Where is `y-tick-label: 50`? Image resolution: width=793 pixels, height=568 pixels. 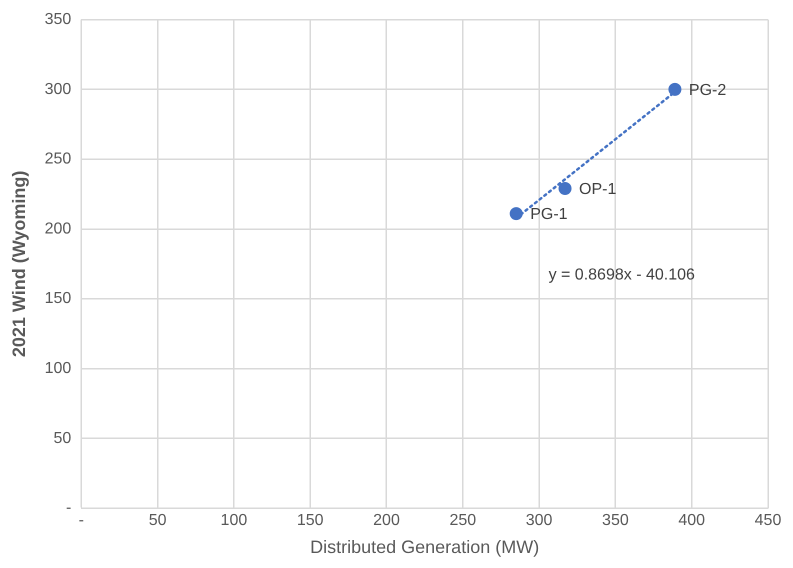
y-tick-label: 50 is located at coordinates (63, 438).